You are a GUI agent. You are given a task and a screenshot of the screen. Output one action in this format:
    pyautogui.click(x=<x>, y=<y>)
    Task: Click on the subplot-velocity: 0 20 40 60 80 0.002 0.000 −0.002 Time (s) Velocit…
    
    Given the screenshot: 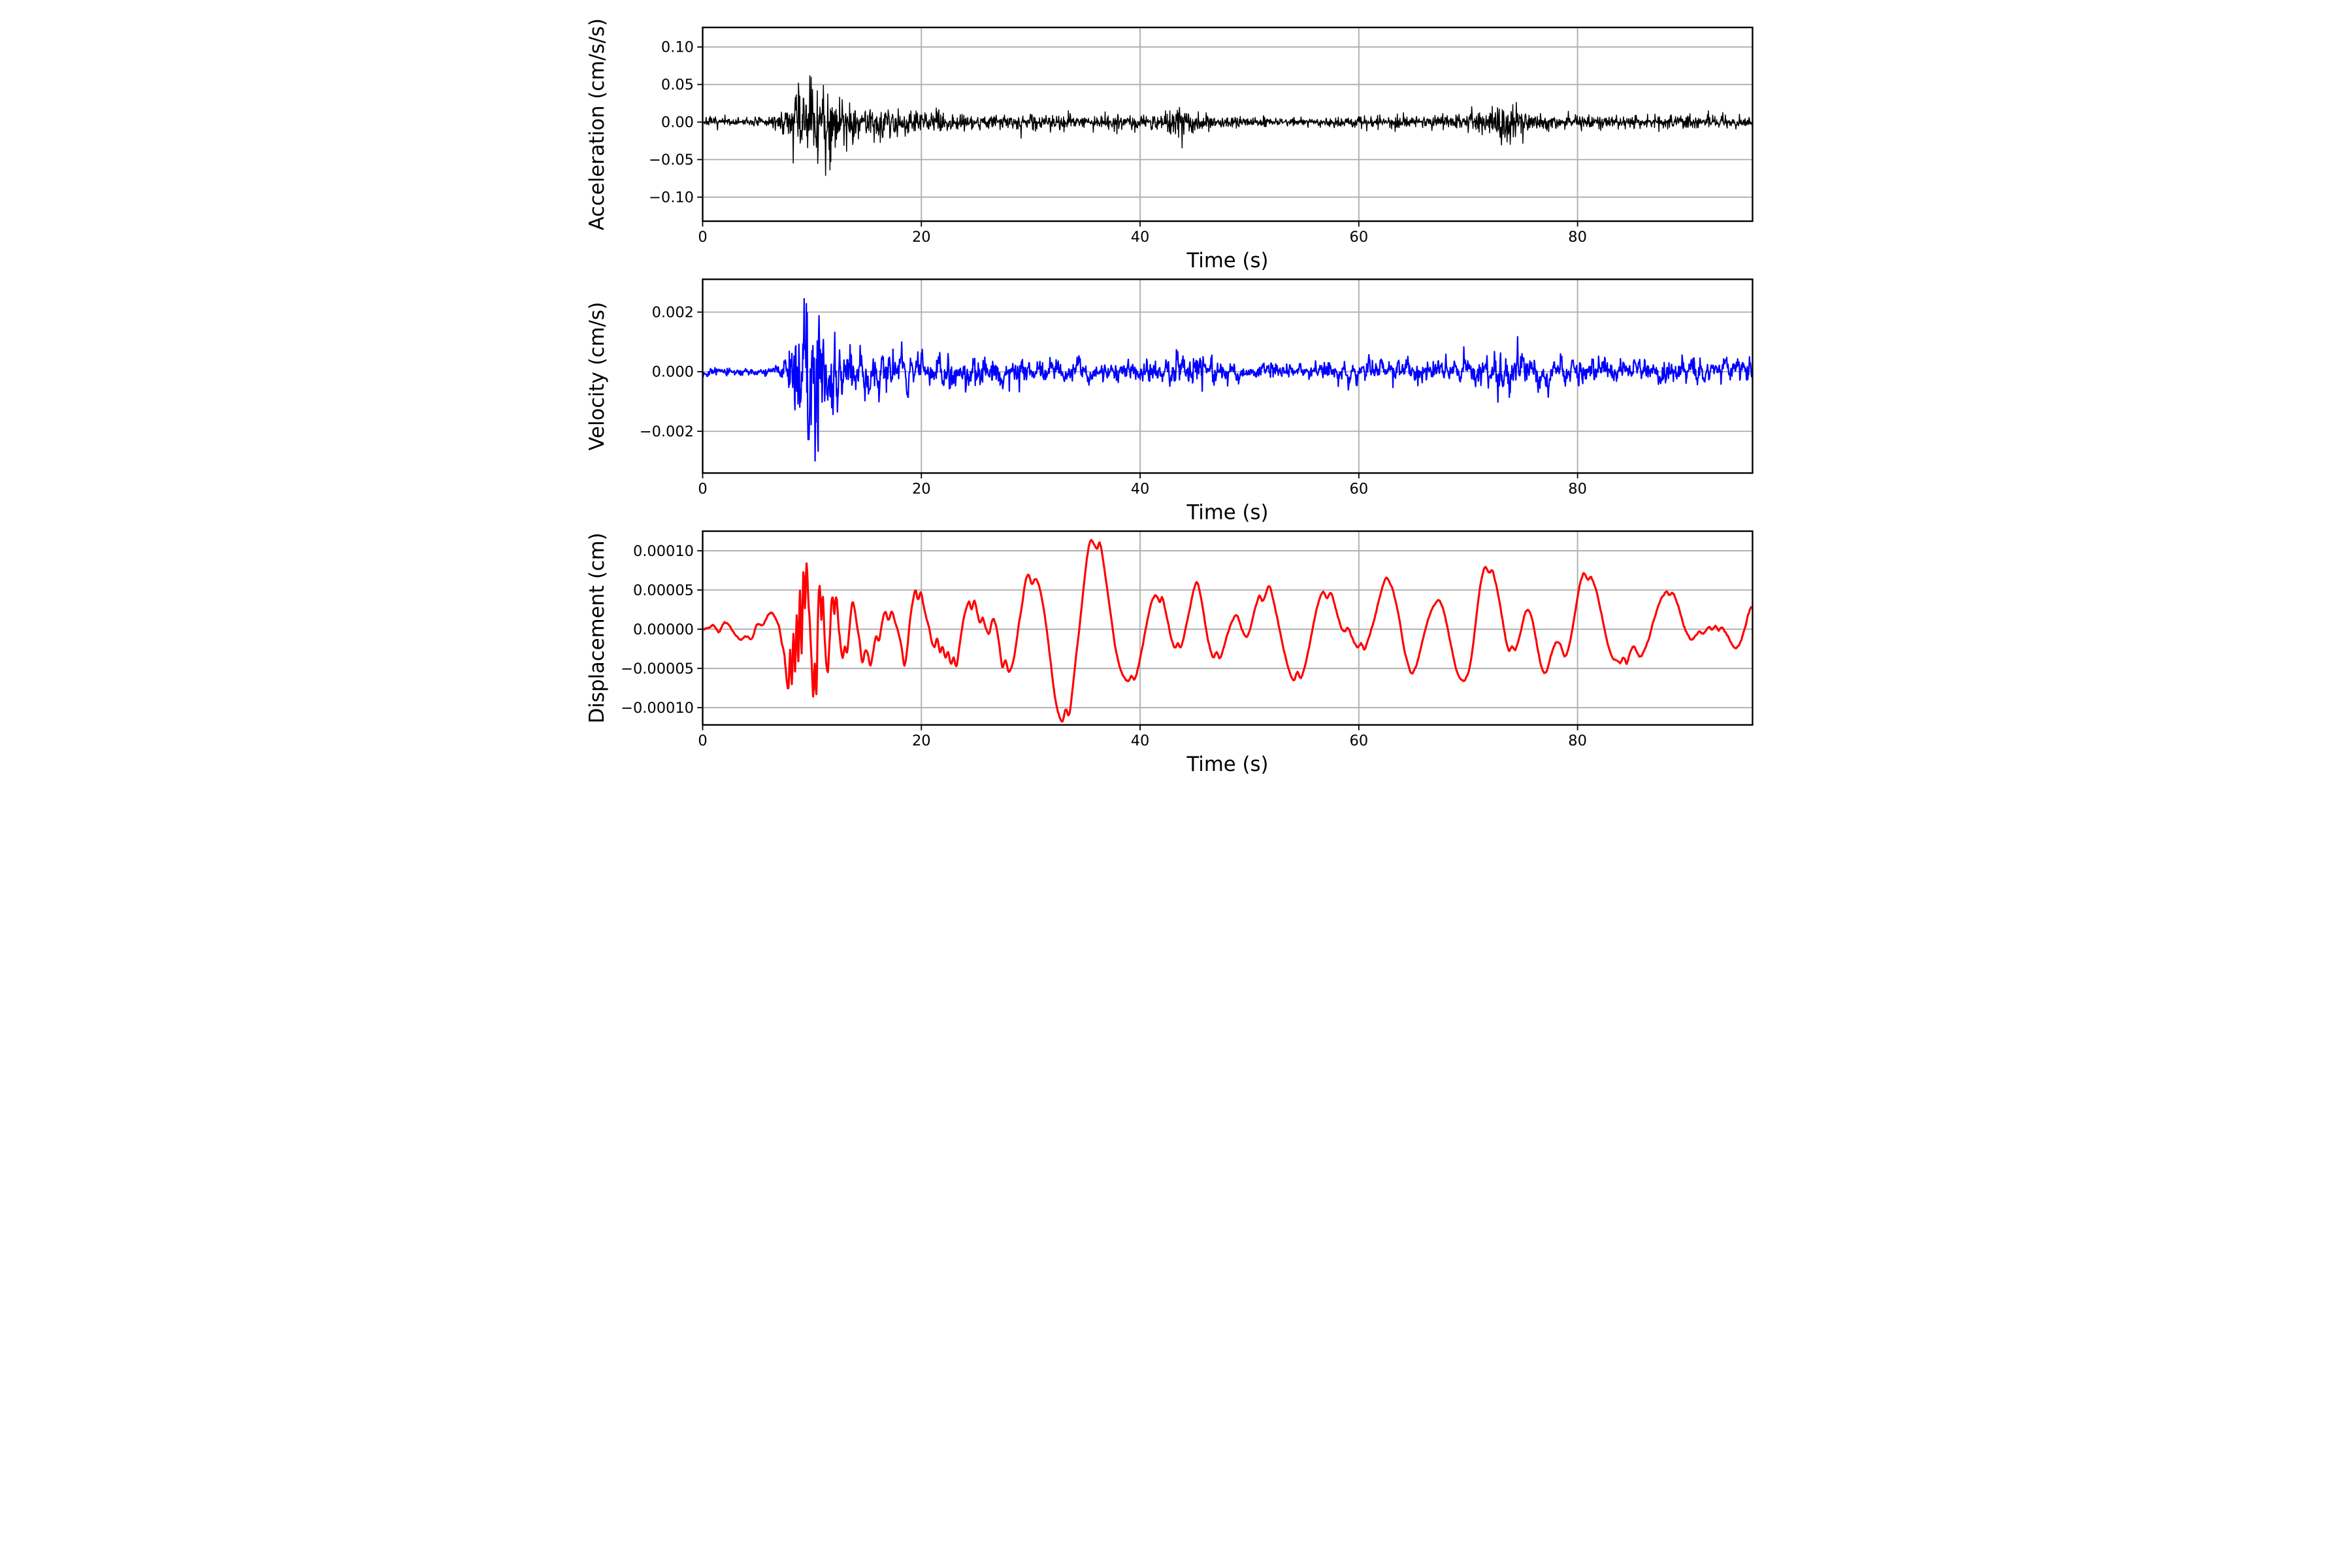 What is the action you would take?
    pyautogui.click(x=1171, y=401)
    